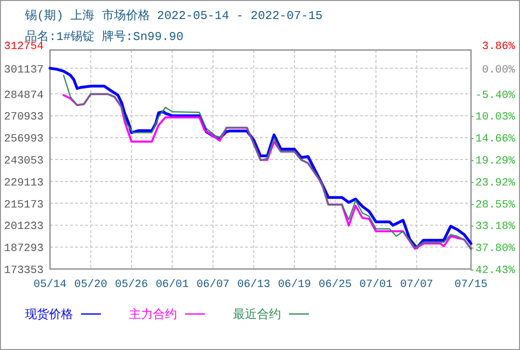 The height and width of the screenshot is (350, 520). What do you see at coordinates (335, 285) in the screenshot?
I see `x-tick-label: 06/25` at bounding box center [335, 285].